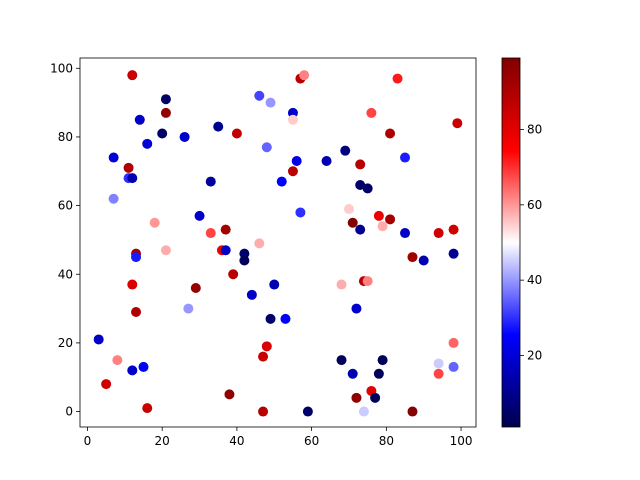 The image size is (640, 480). I want to click on x-tick-label: 40, so click(236, 441).